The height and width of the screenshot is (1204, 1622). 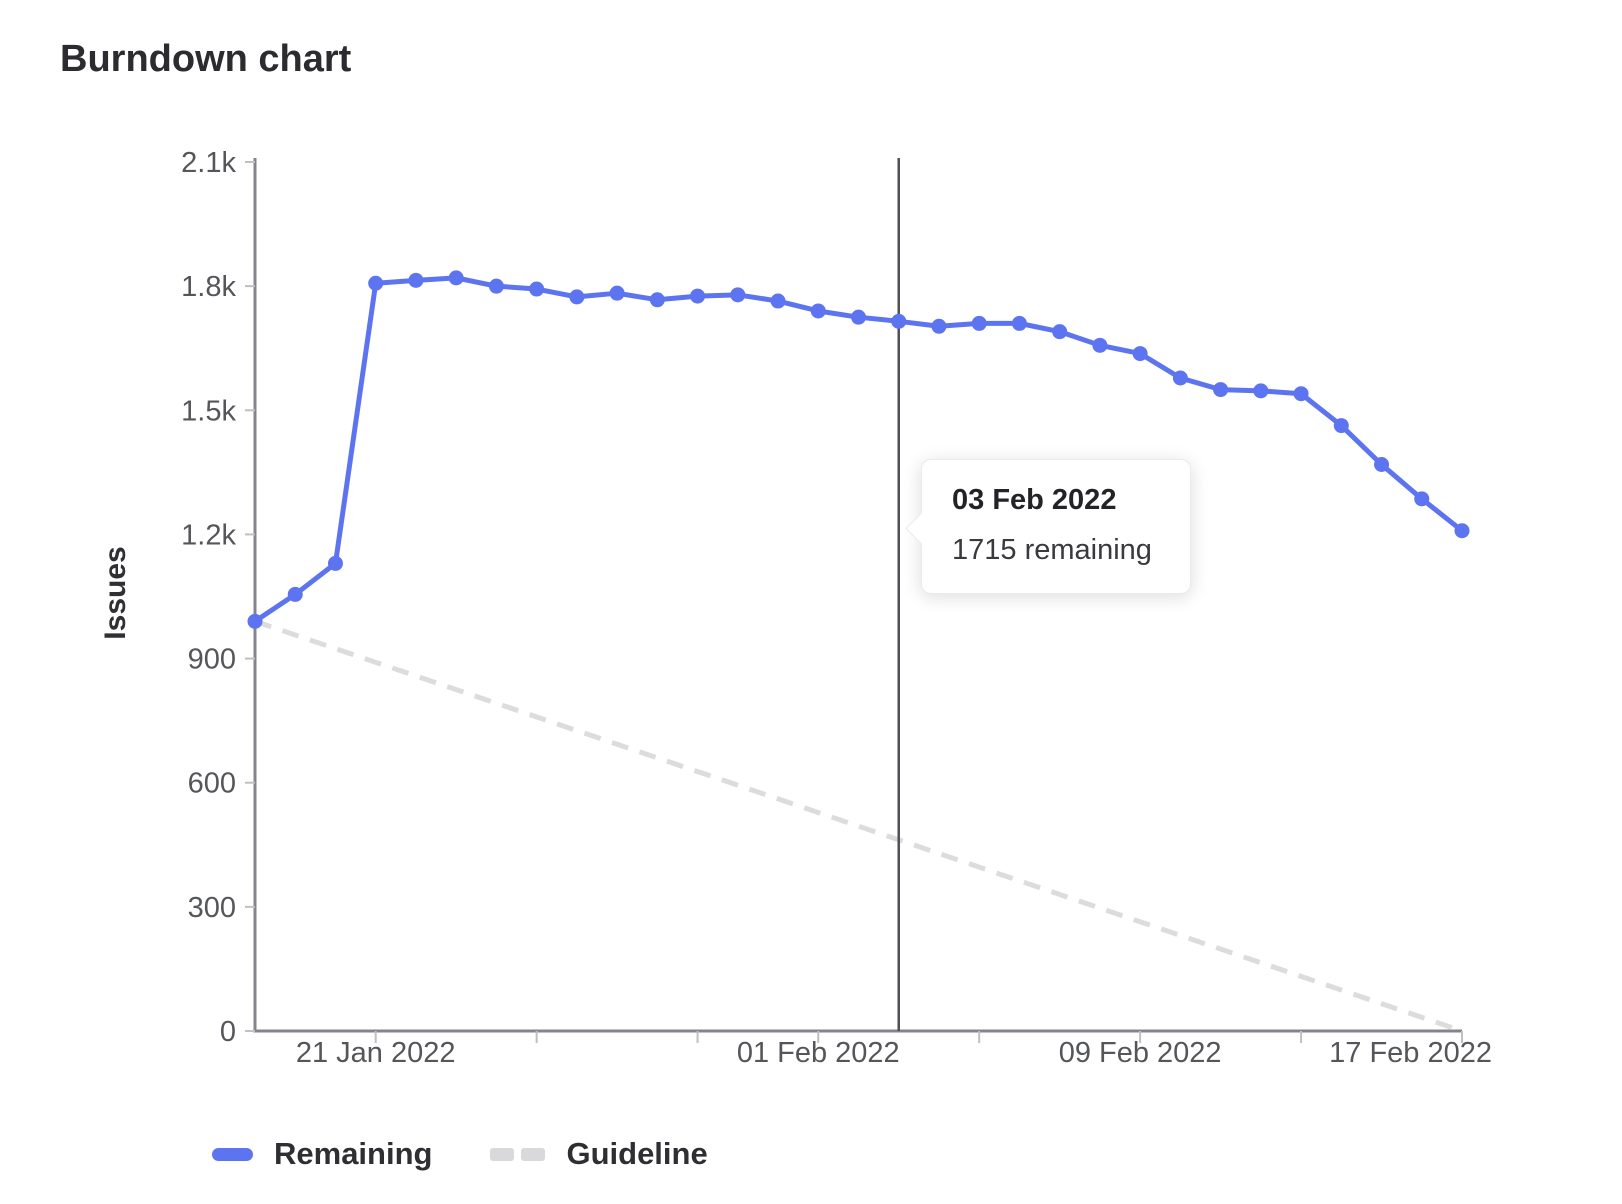 I want to click on y-tick-label: 1.2k, so click(x=208, y=535).